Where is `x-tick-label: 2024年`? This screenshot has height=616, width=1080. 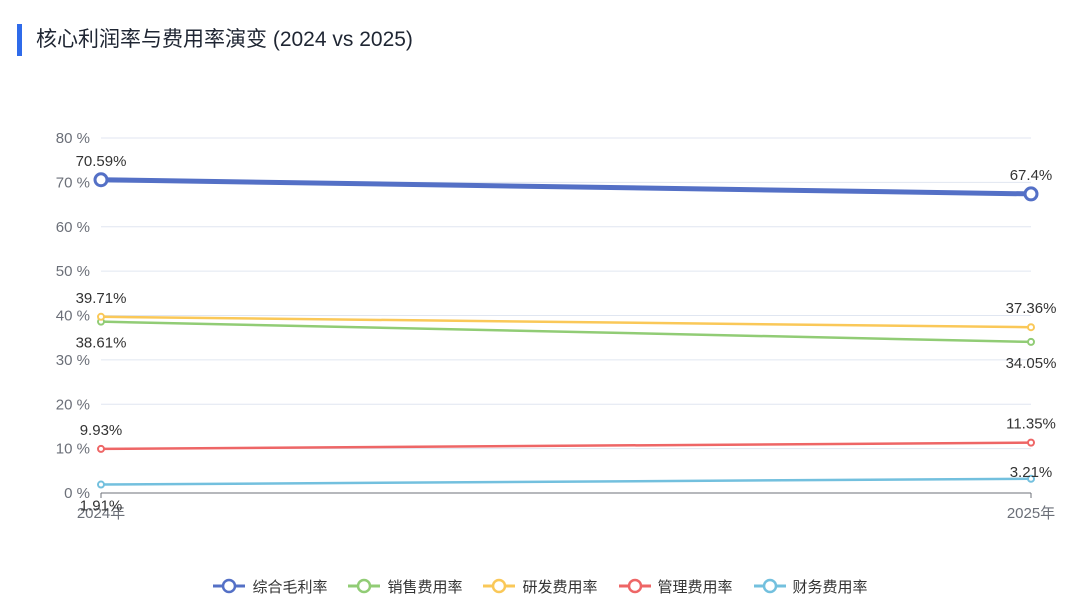
x-tick-label: 2024年 is located at coordinates (101, 513).